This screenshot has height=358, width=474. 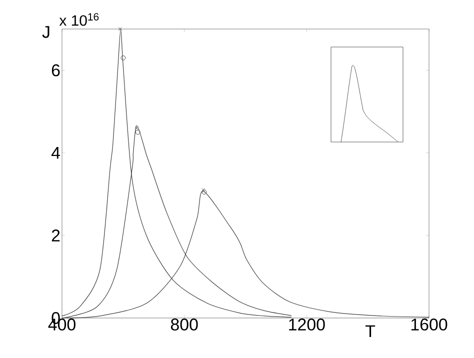 What do you see at coordinates (79, 19) in the screenshot?
I see `text: x 10$^{16}$` at bounding box center [79, 19].